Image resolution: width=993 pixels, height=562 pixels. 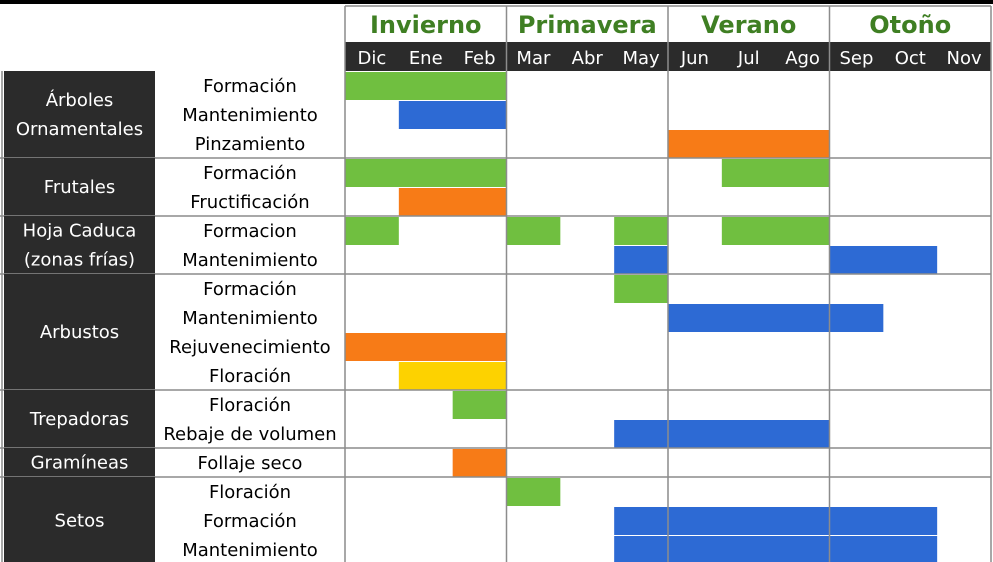 I want to click on season-label: Invierno, so click(x=426, y=25).